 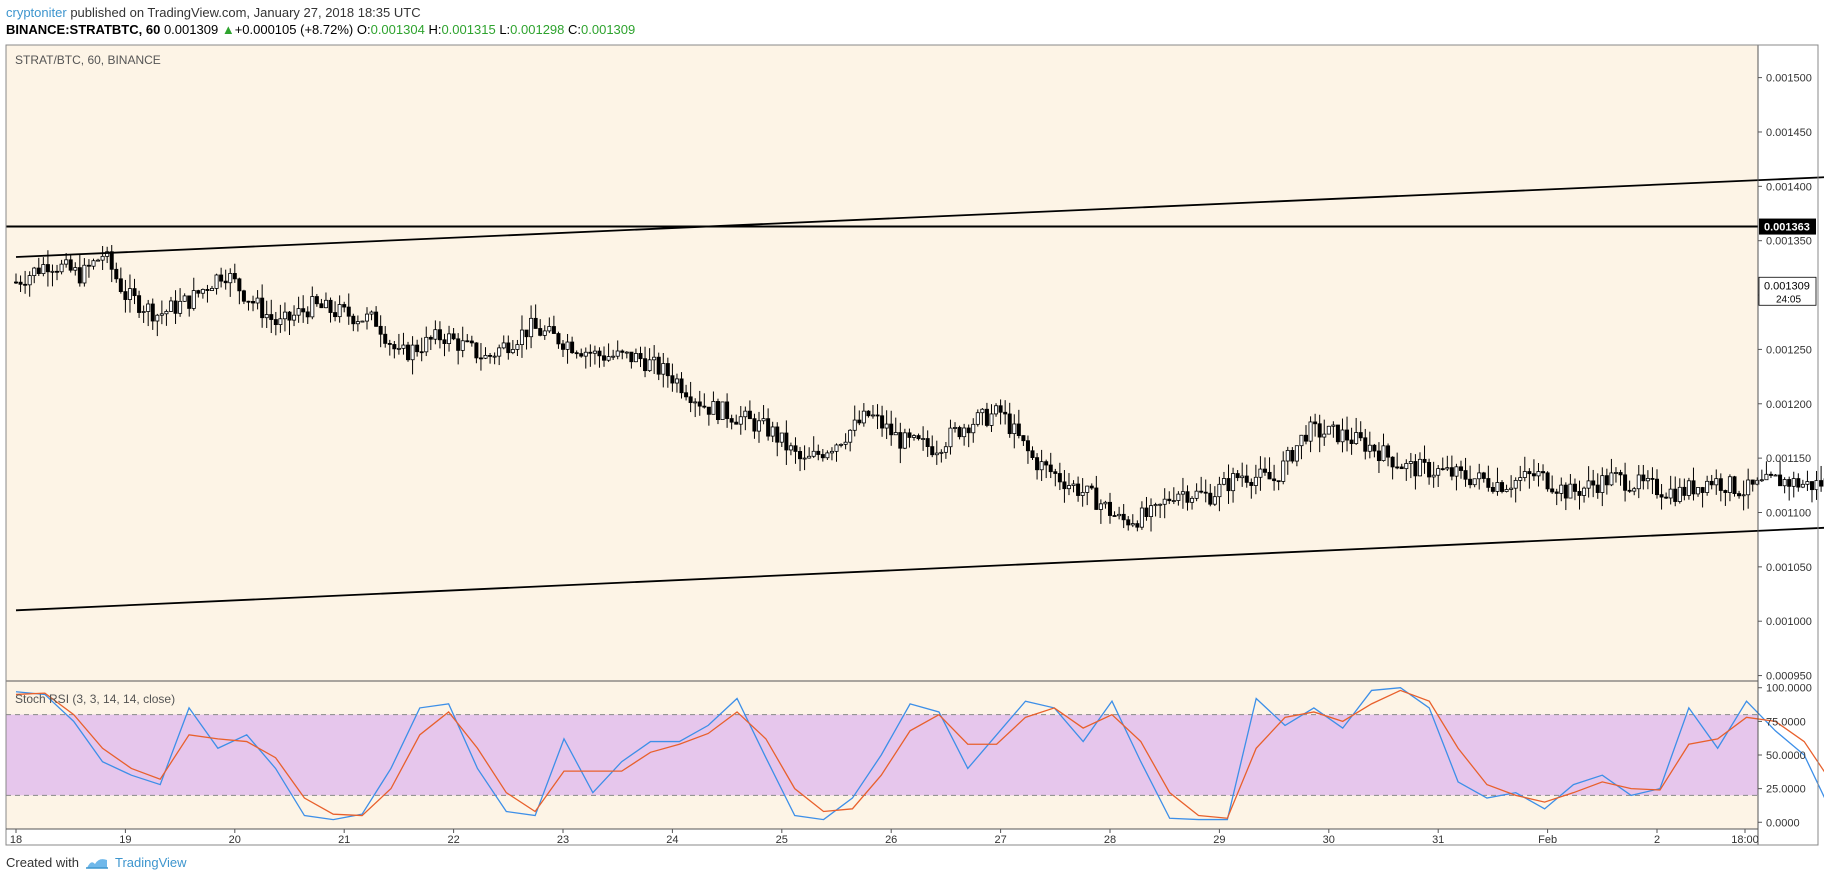 What do you see at coordinates (36, 12) in the screenshot?
I see `author-link: cryptoniter` at bounding box center [36, 12].